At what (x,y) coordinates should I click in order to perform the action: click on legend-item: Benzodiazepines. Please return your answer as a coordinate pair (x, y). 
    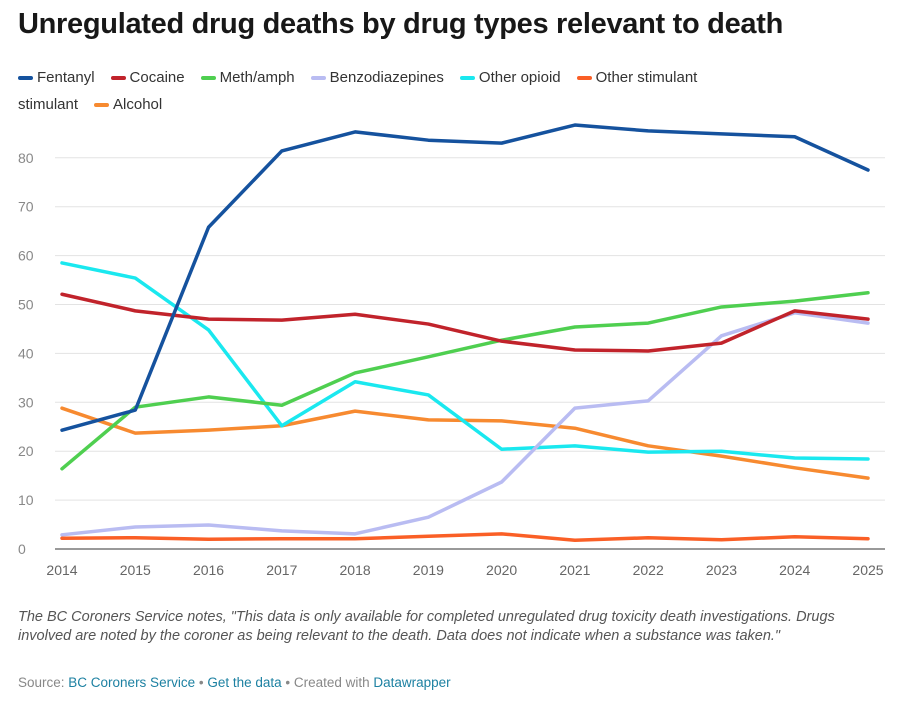
    Looking at the image, I should click on (377, 77).